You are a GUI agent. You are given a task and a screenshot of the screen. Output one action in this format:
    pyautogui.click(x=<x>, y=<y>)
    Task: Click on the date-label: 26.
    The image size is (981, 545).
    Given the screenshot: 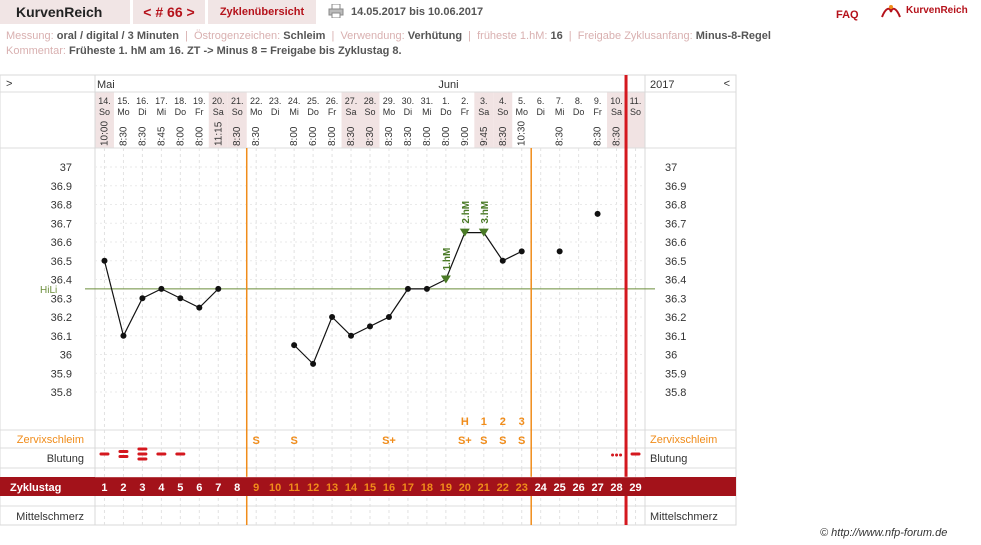 What is the action you would take?
    pyautogui.click(x=332, y=101)
    